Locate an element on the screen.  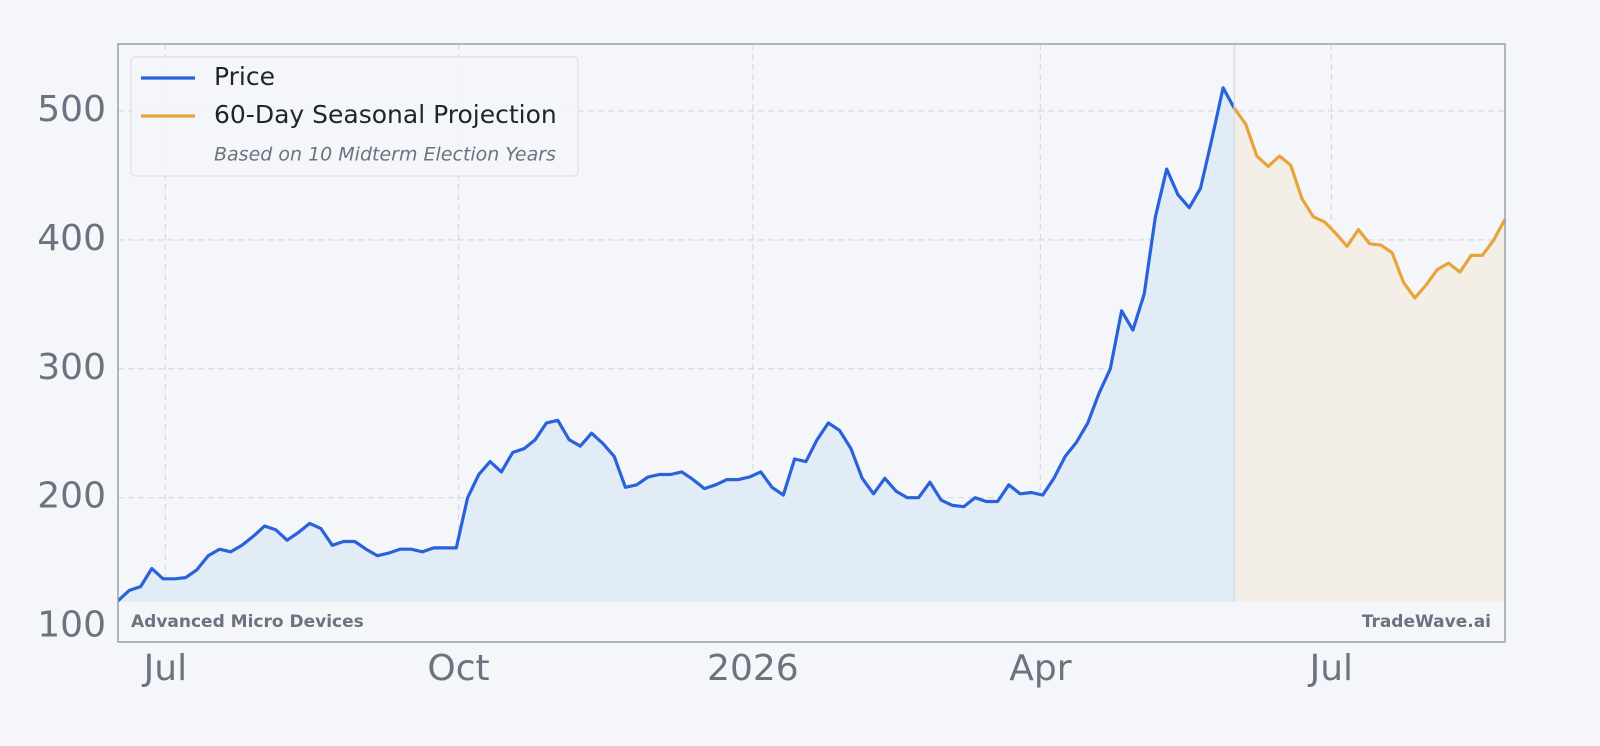
legend-box is located at coordinates (354, 116).